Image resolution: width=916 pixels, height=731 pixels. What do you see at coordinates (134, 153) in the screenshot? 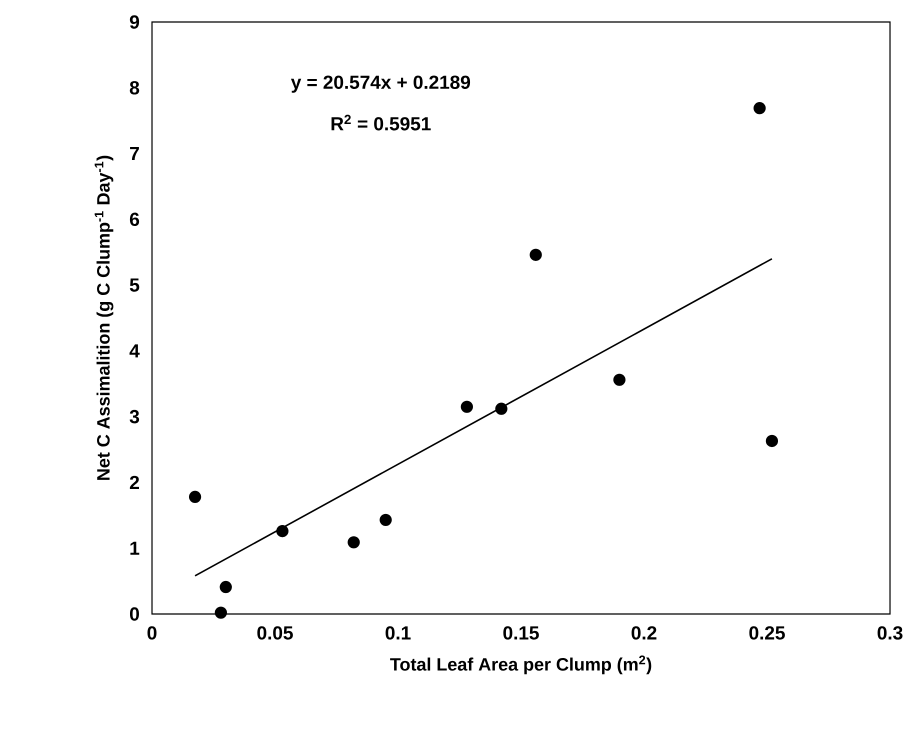
I see `y-tick-label: 7` at bounding box center [134, 153].